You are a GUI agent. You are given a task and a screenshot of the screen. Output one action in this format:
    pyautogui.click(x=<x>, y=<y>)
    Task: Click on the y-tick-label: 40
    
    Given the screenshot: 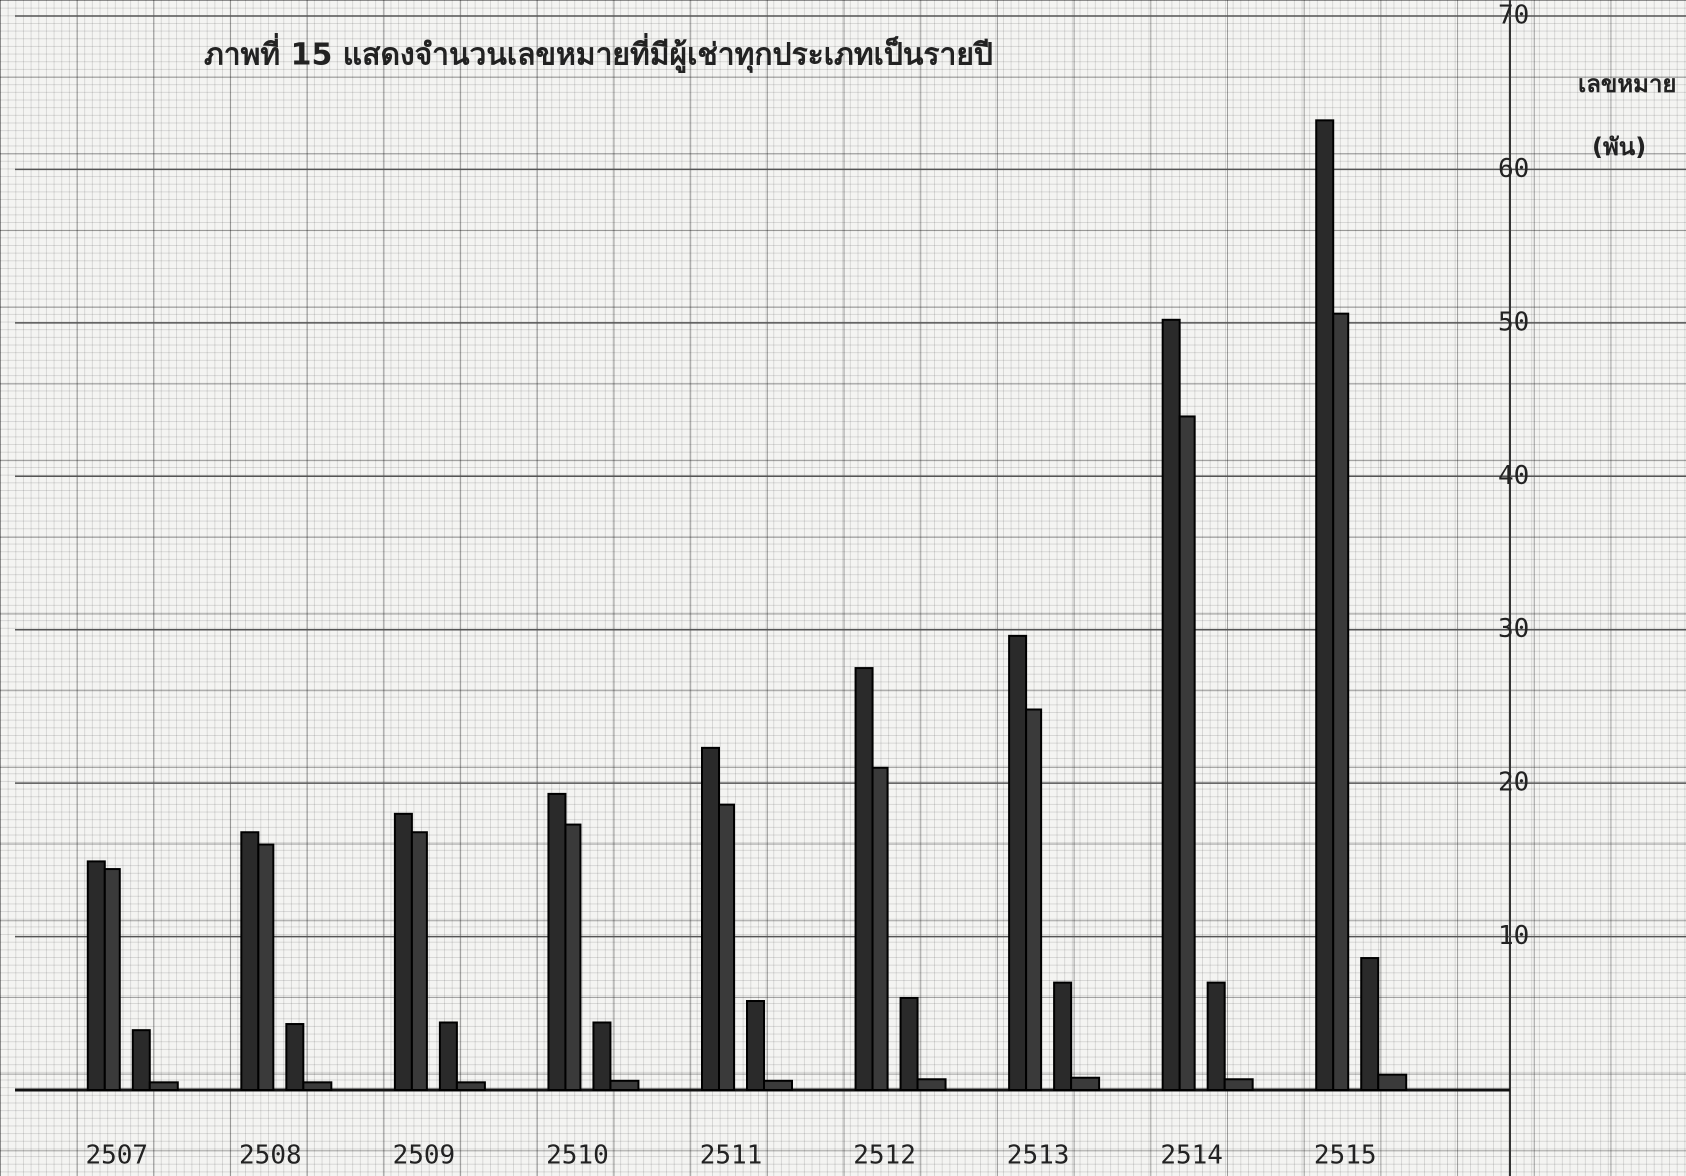 What is the action you would take?
    pyautogui.click(x=1513, y=476)
    